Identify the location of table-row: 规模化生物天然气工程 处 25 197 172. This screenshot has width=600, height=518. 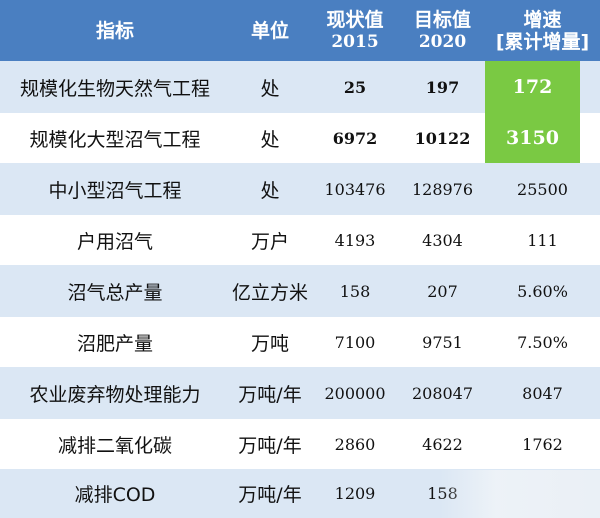
(300, 87).